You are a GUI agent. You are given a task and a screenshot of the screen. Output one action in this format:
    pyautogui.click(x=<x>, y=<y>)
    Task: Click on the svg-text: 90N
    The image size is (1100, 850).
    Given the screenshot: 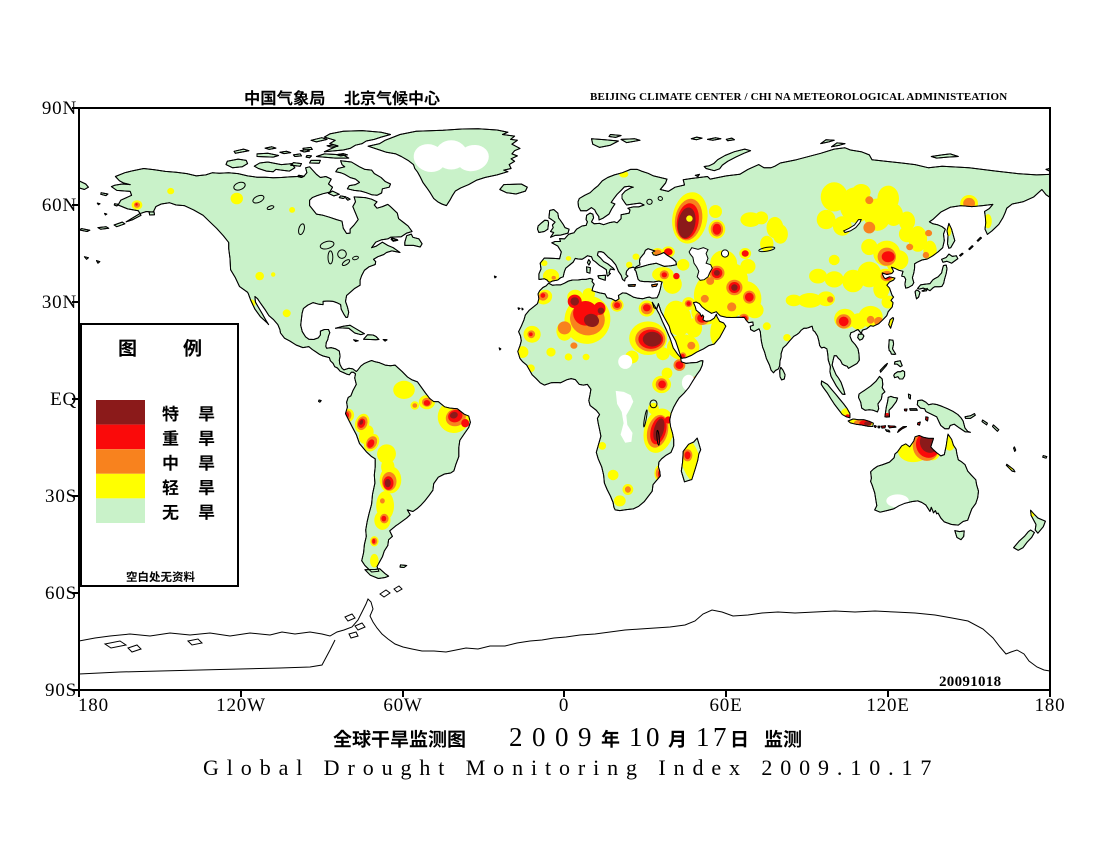 What is the action you would take?
    pyautogui.click(x=59, y=108)
    